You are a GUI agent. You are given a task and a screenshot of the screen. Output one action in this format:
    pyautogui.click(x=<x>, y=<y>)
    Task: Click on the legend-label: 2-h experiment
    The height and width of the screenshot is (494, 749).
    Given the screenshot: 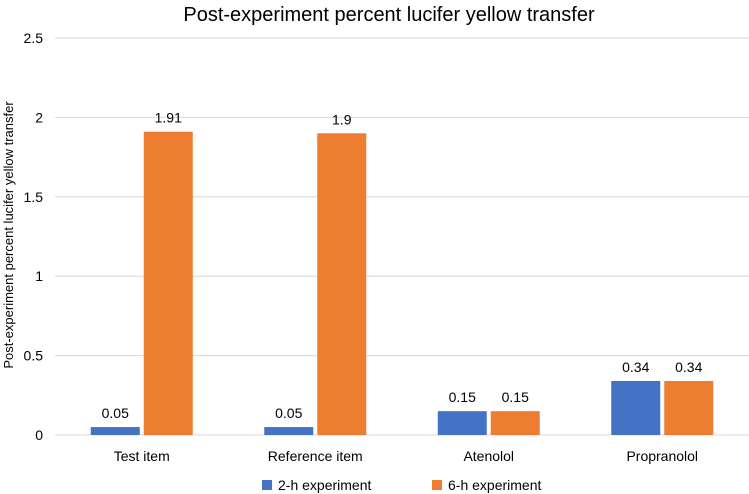 What is the action you would take?
    pyautogui.click(x=324, y=485)
    